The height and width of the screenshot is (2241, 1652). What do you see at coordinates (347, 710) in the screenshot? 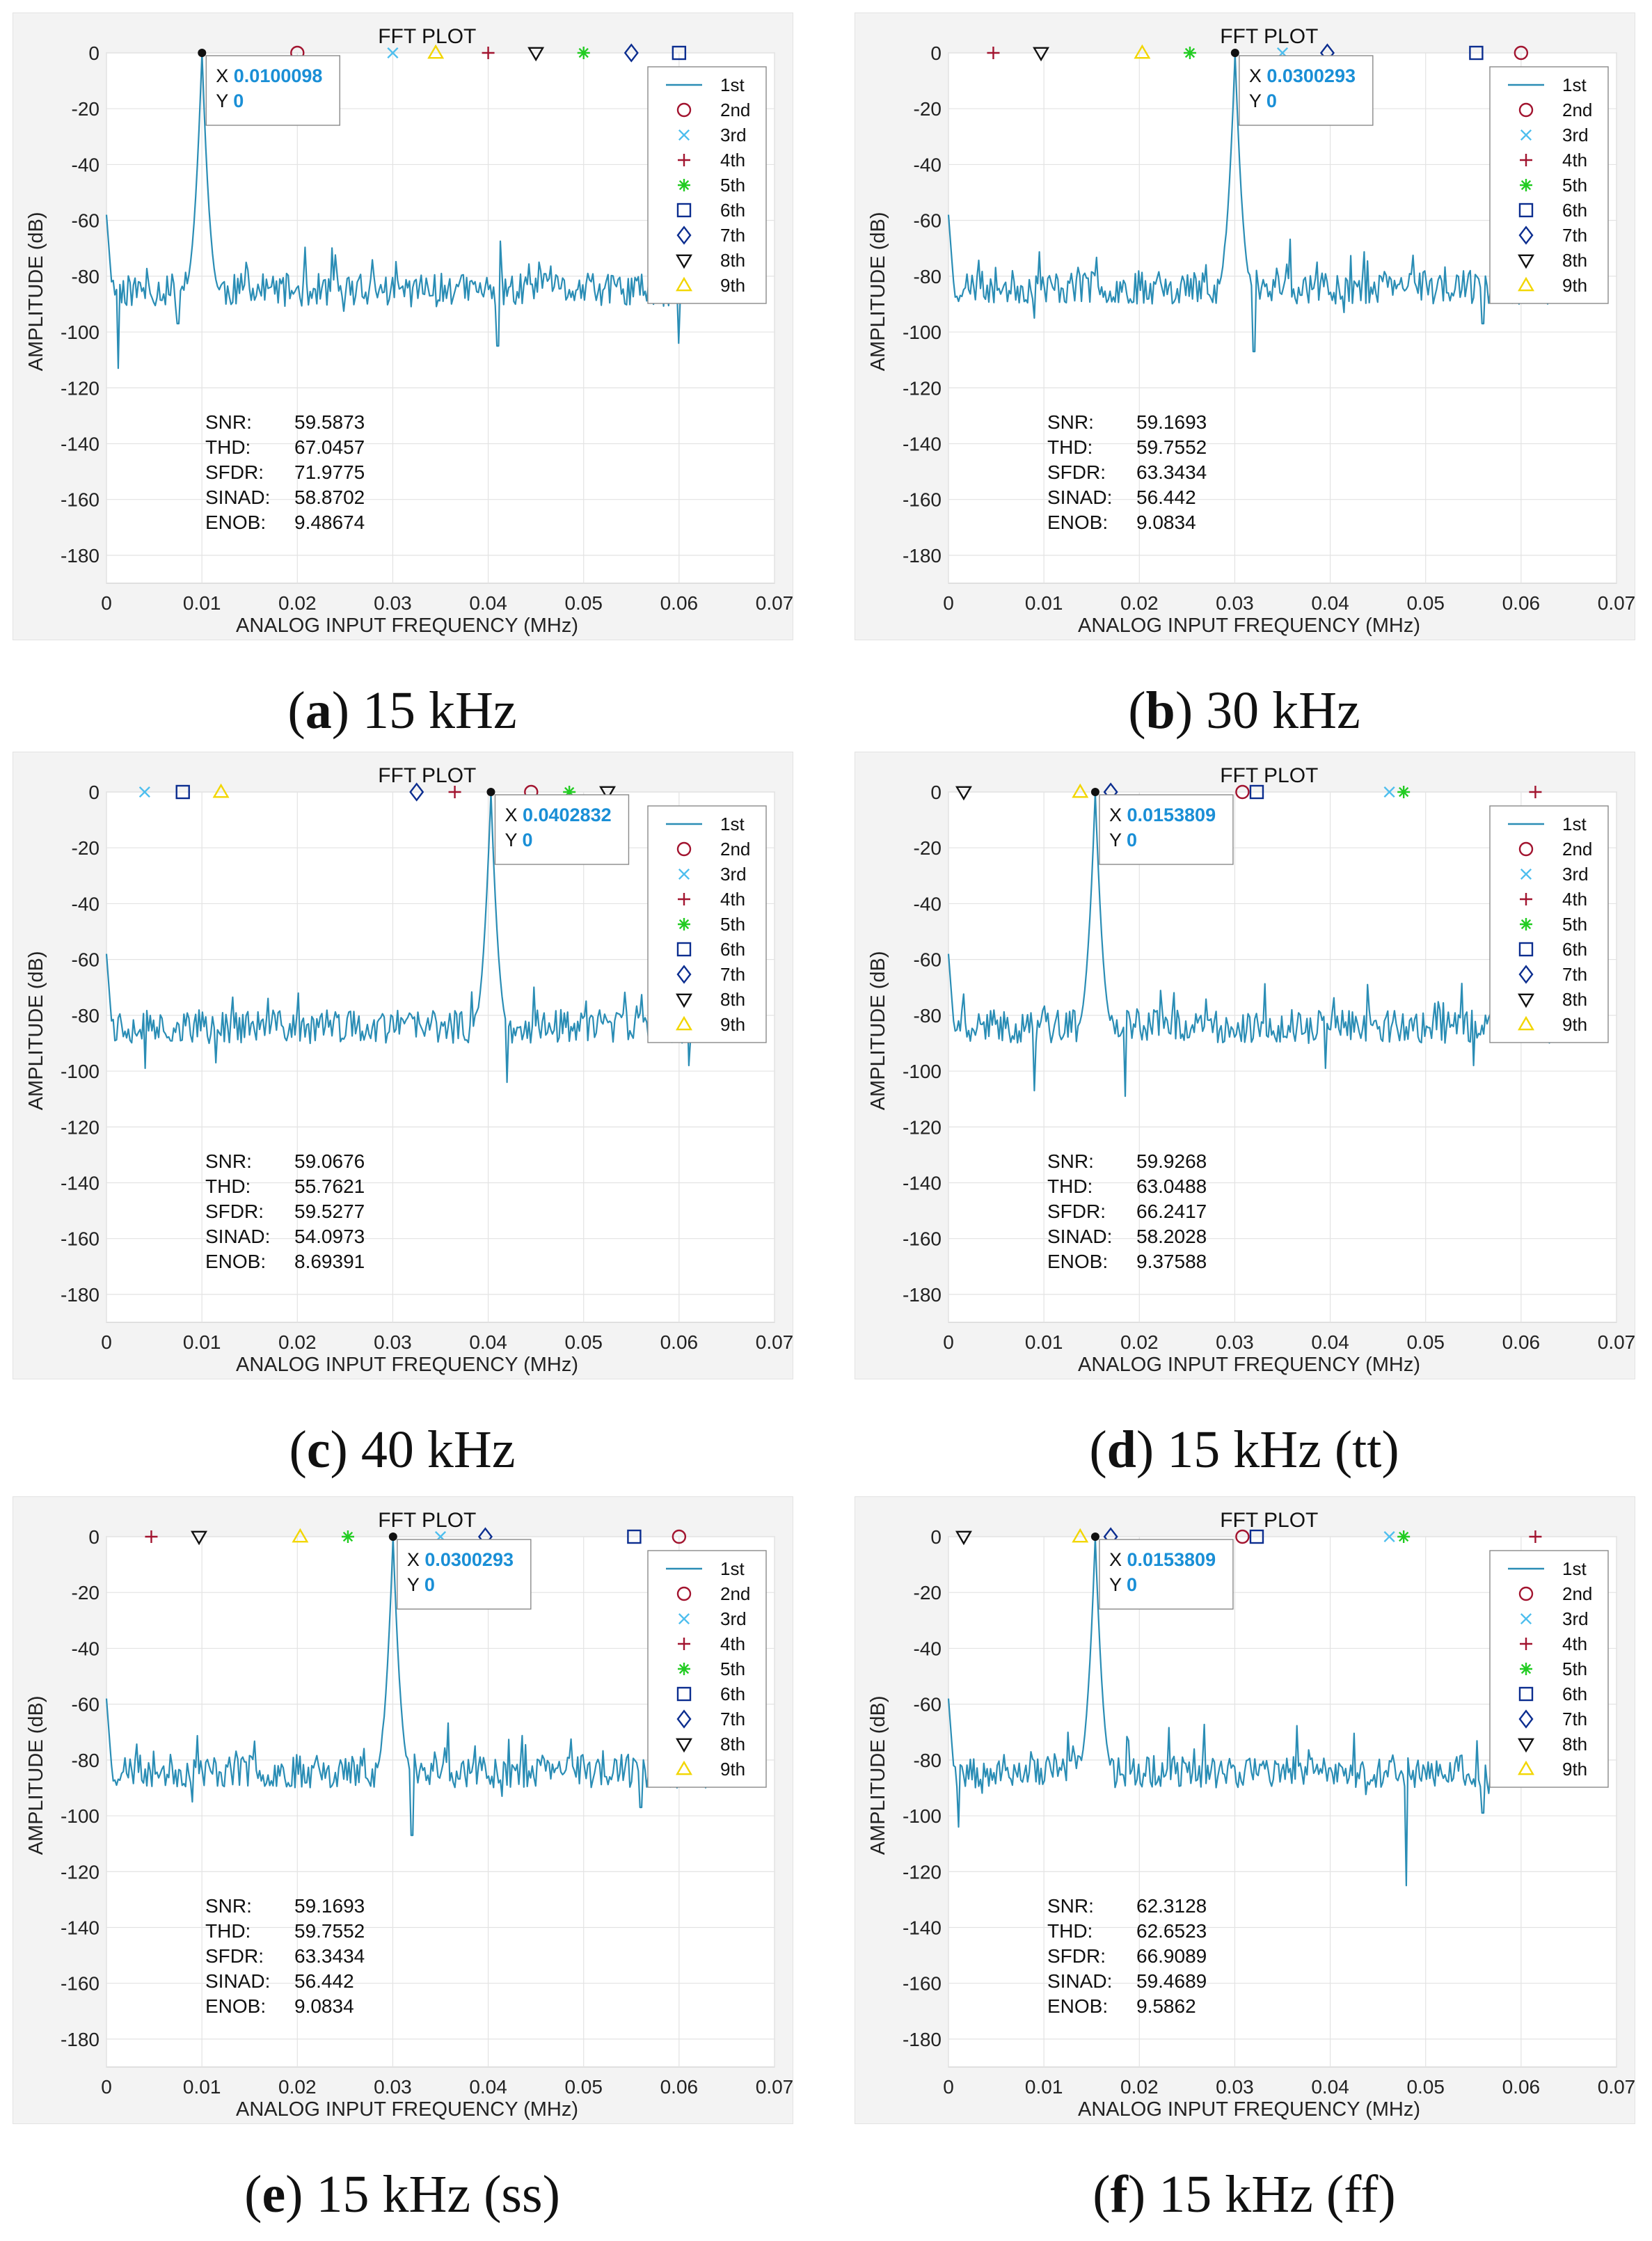
I see `caption-paren: )` at bounding box center [347, 710].